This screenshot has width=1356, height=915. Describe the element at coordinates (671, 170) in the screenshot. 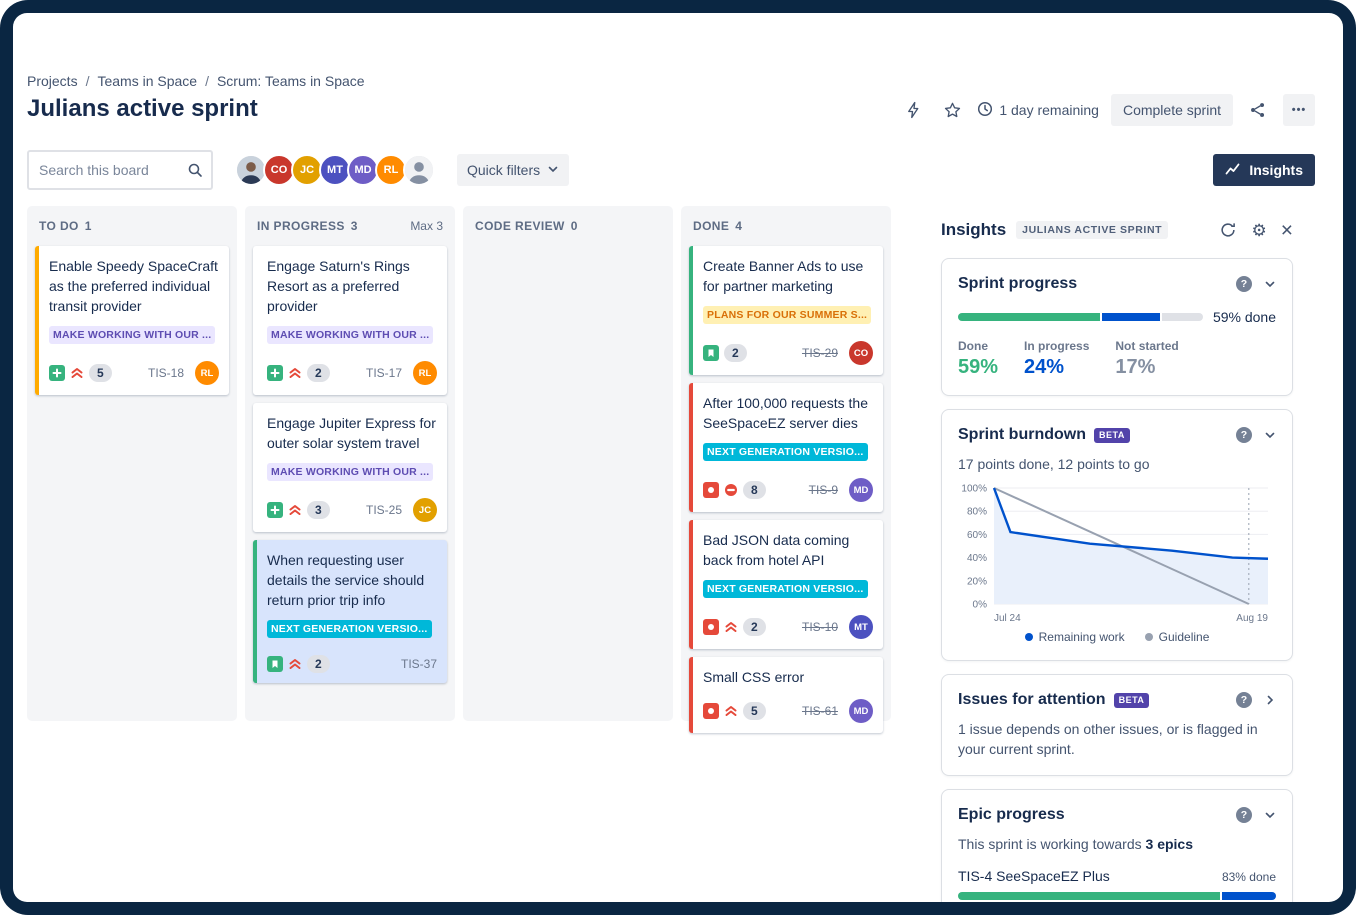

I see `board-toolbar: CO JC MT MD RL Quick filters Insights` at that location.